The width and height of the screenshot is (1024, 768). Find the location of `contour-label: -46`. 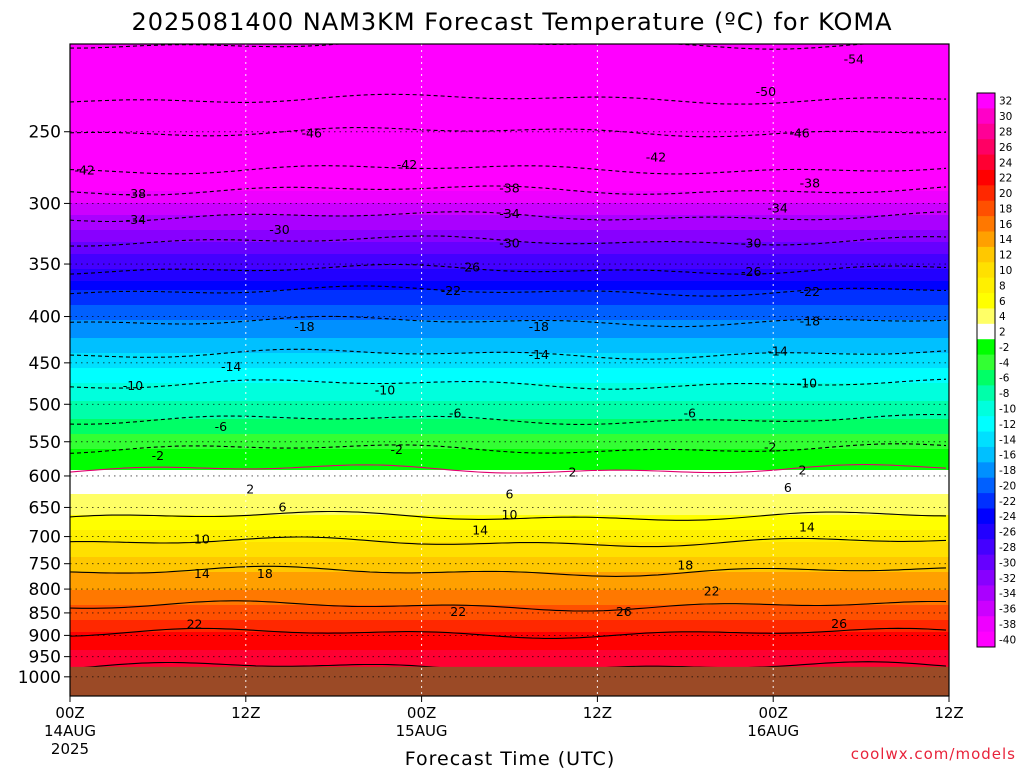

contour-label: -46 is located at coordinates (799, 132).